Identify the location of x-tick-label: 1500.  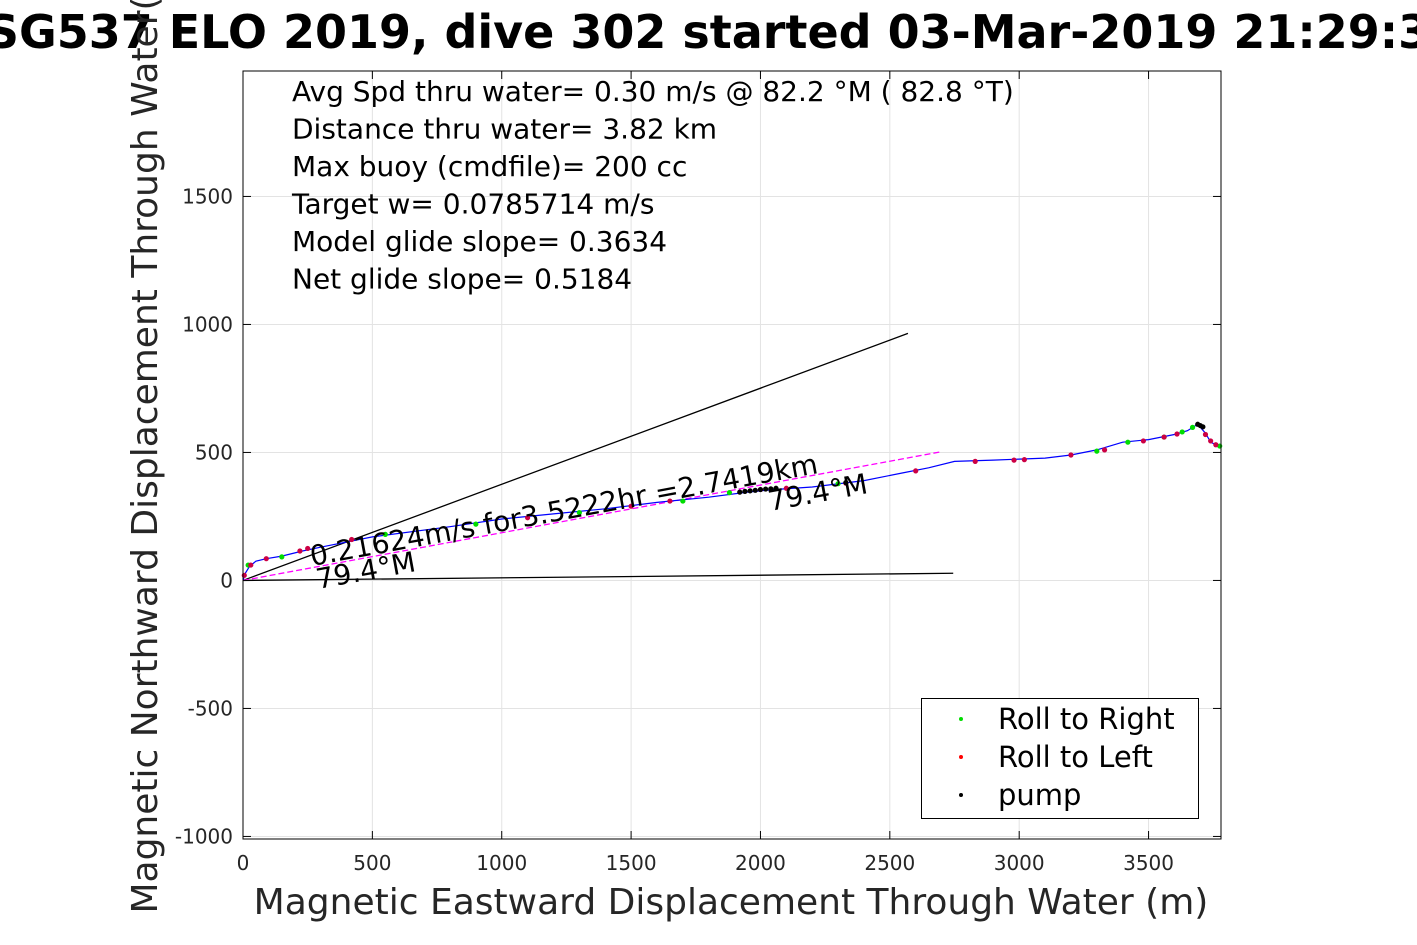
(631, 863).